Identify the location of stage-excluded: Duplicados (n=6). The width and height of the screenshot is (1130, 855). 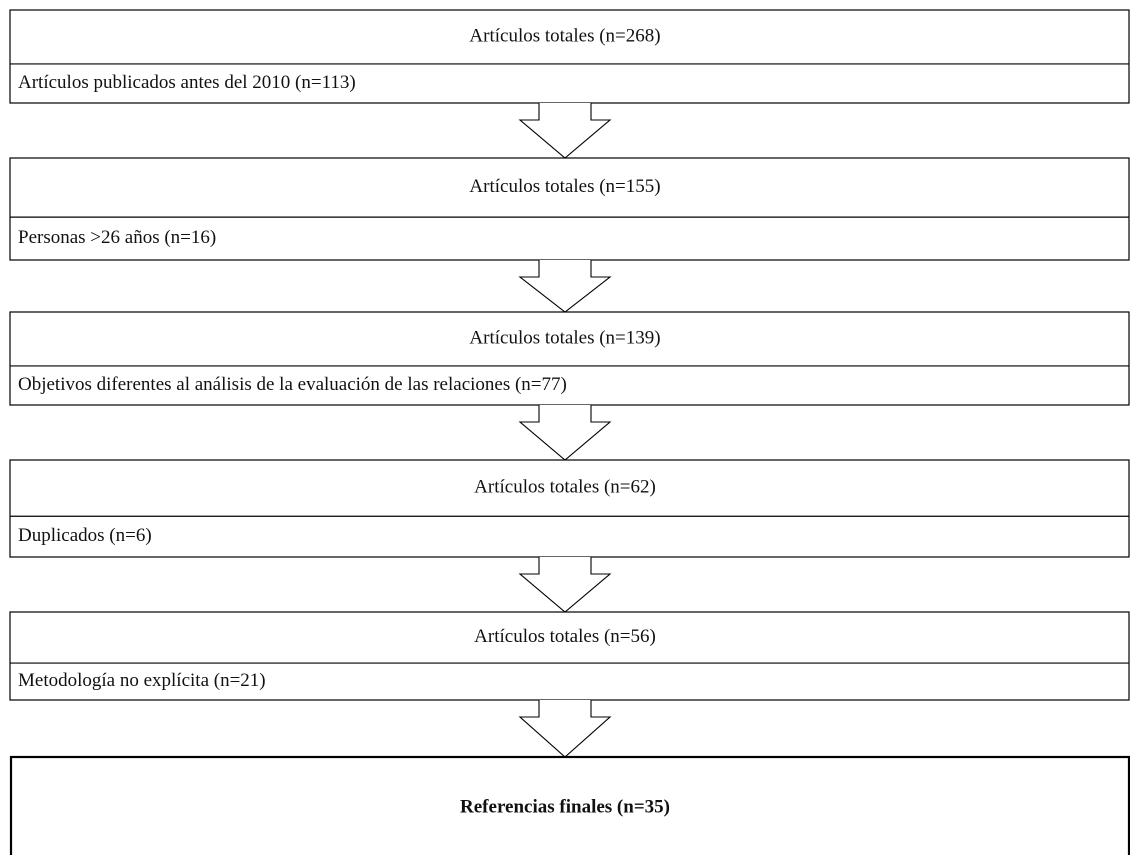
(85, 535).